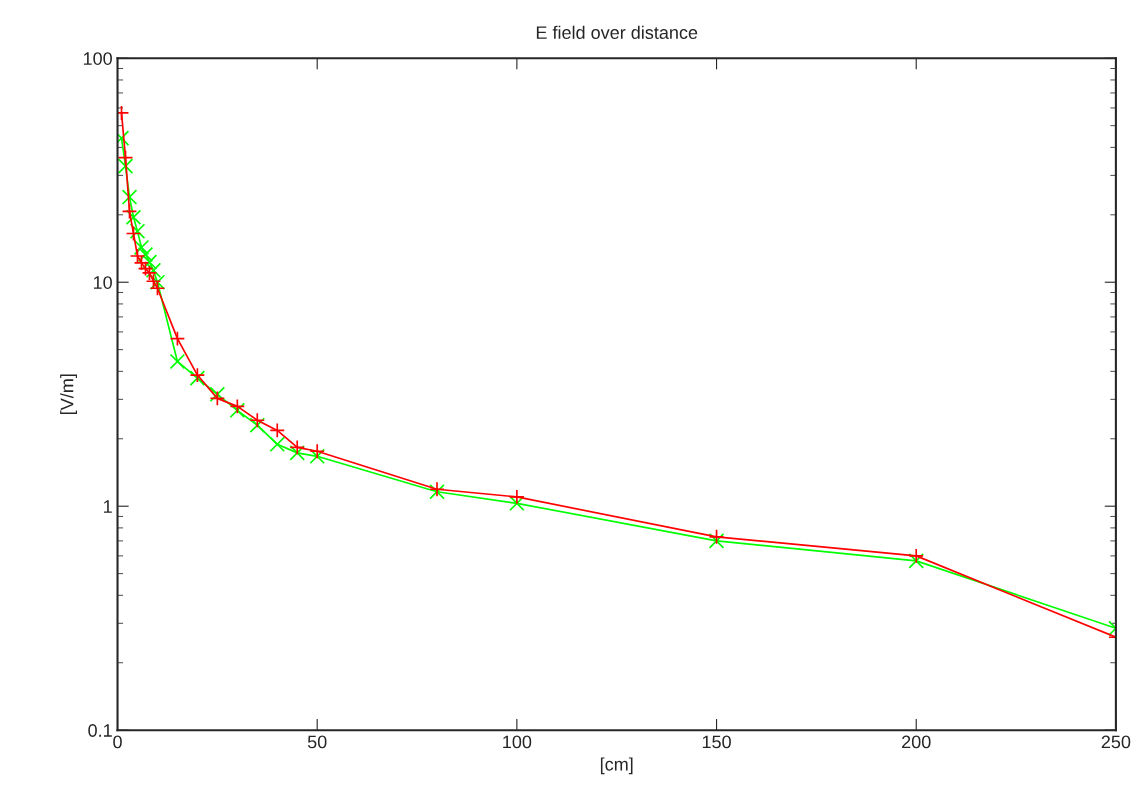 The width and height of the screenshot is (1141, 798). Describe the element at coordinates (916, 742) in the screenshot. I see `x-tick-label: 200` at that location.